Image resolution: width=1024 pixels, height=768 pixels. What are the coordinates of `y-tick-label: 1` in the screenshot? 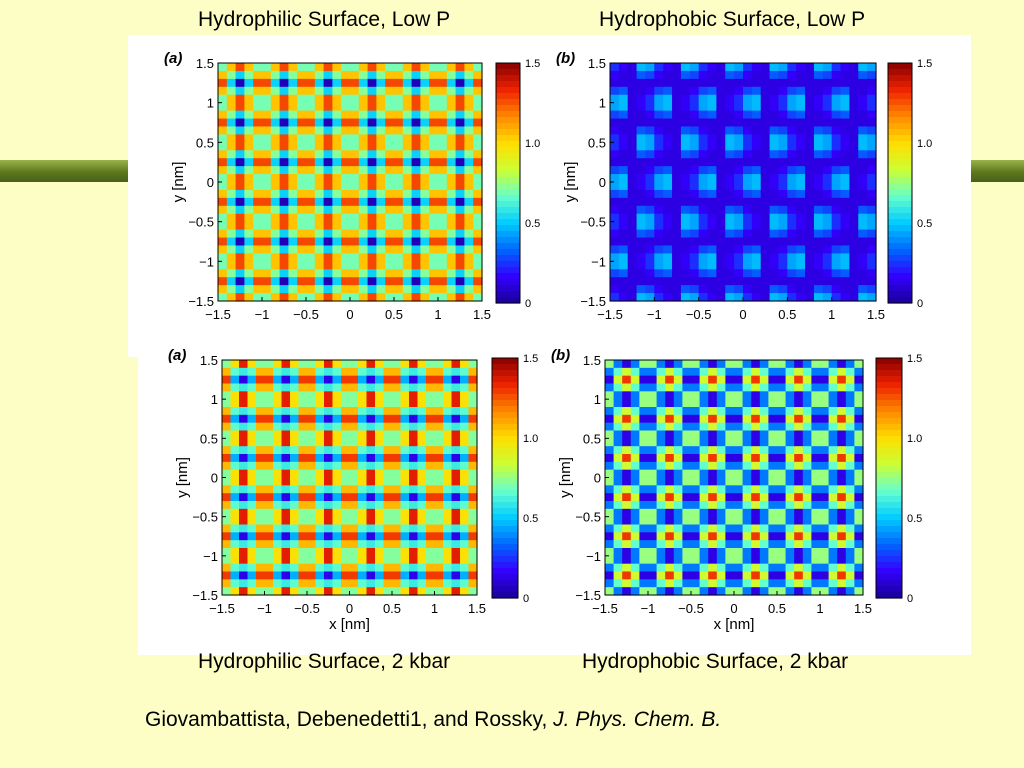 It's located at (214, 399).